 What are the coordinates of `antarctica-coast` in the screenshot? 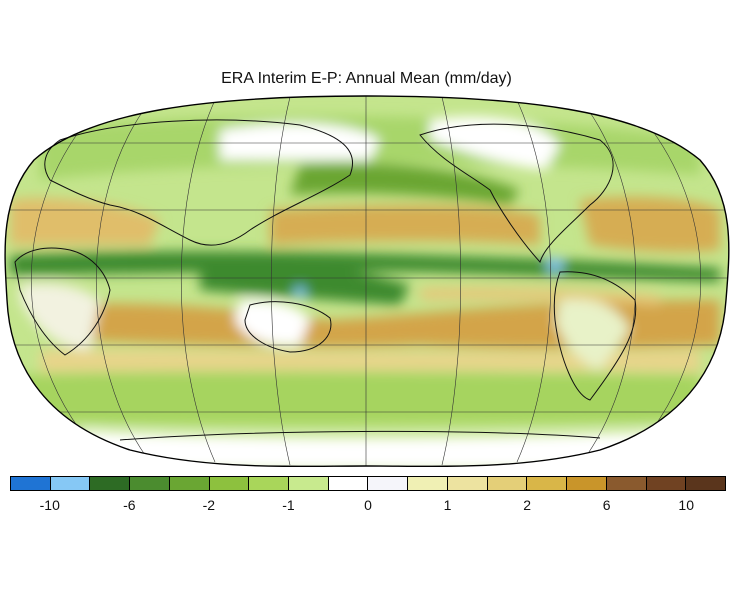 It's located at (360, 435).